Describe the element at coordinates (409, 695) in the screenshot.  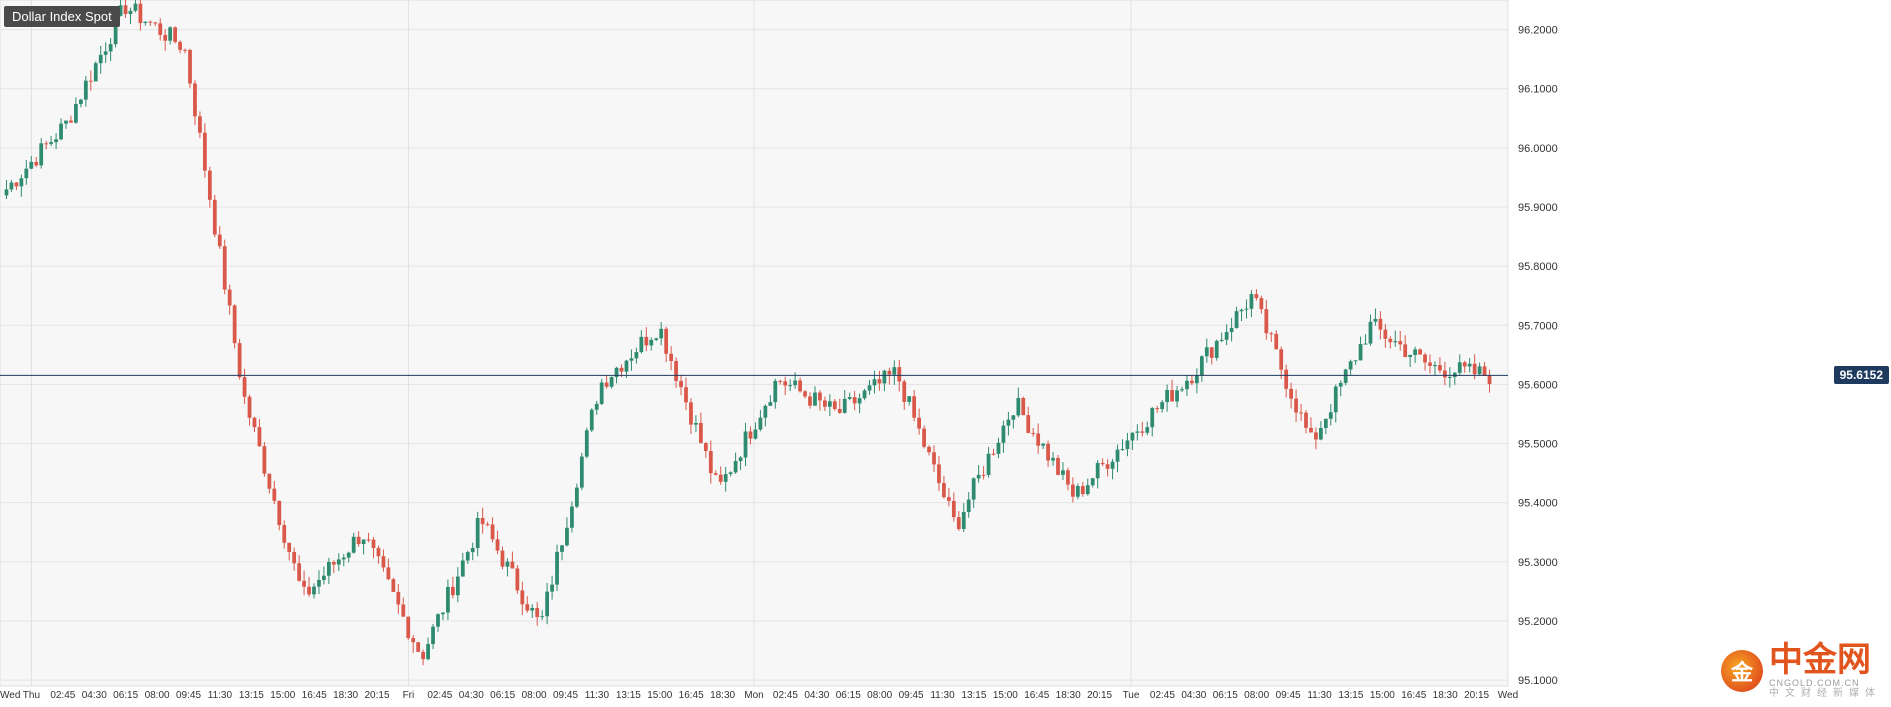
I see `x-tick-label: Fri` at that location.